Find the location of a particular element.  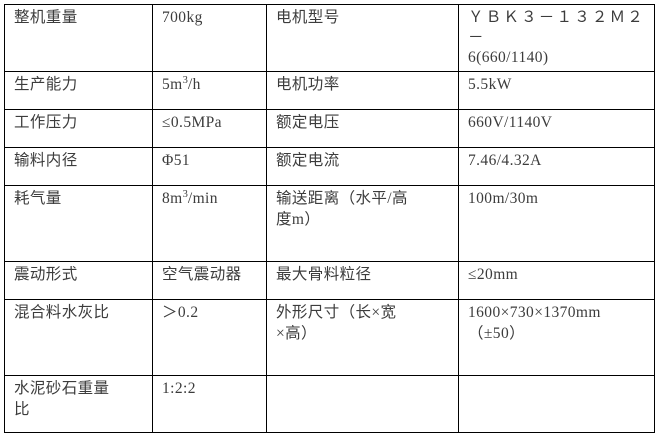

table-row: 水泥砂石重量 比 1:2:2 is located at coordinates (329, 404).